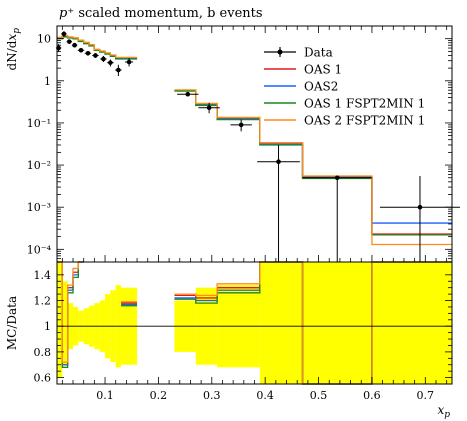 Image resolution: width=467 pixels, height=421 pixels. I want to click on chart-title: p⁺ scaled momentum, b events, so click(161, 13).